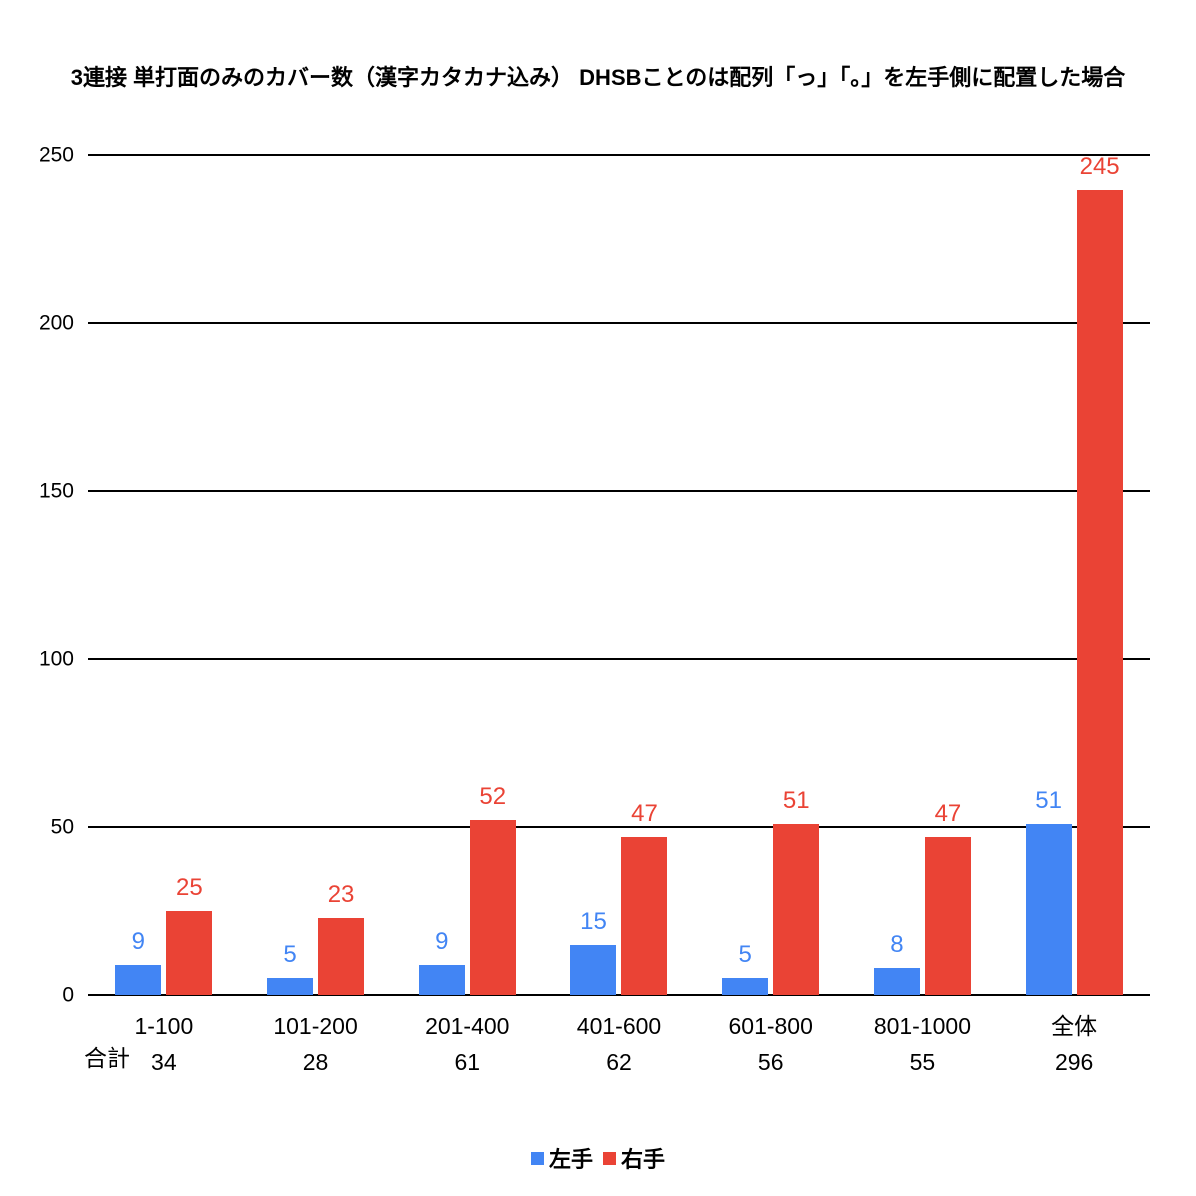 Image resolution: width=1196 pixels, height=1196 pixels. Describe the element at coordinates (107, 1058) in the screenshot. I see `totals-row-label: 合計` at that location.